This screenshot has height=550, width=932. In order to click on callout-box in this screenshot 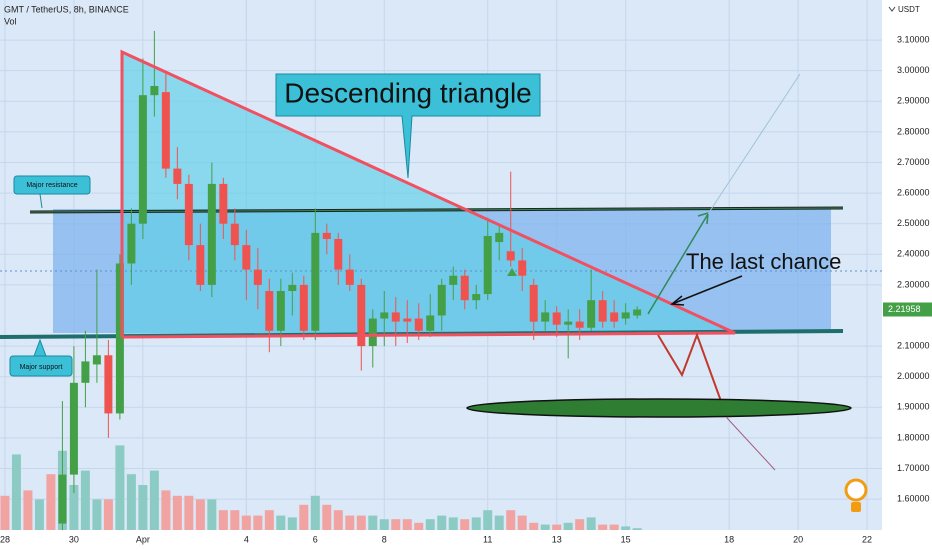, I will do `click(408, 126)`.